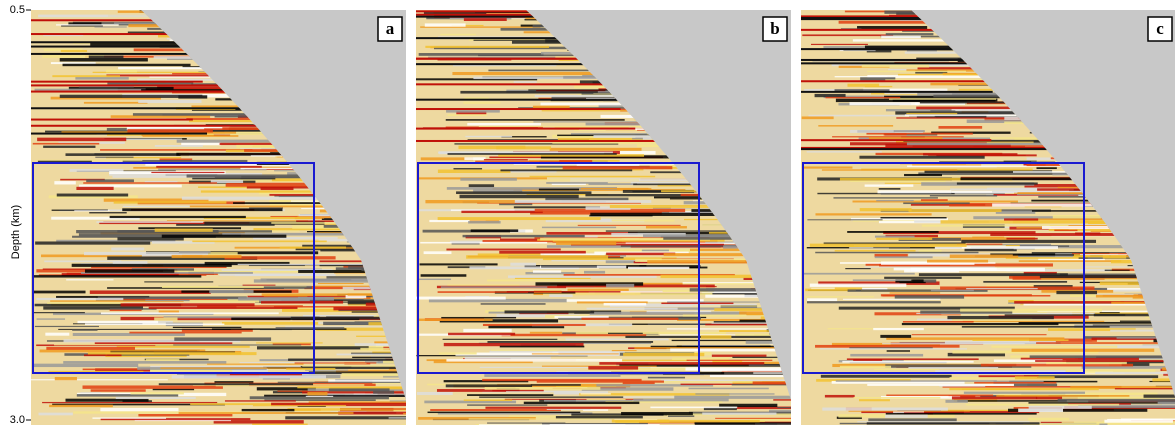 The width and height of the screenshot is (1175, 432). What do you see at coordinates (16, 232) in the screenshot?
I see `axis-label: Depth (km)` at bounding box center [16, 232].